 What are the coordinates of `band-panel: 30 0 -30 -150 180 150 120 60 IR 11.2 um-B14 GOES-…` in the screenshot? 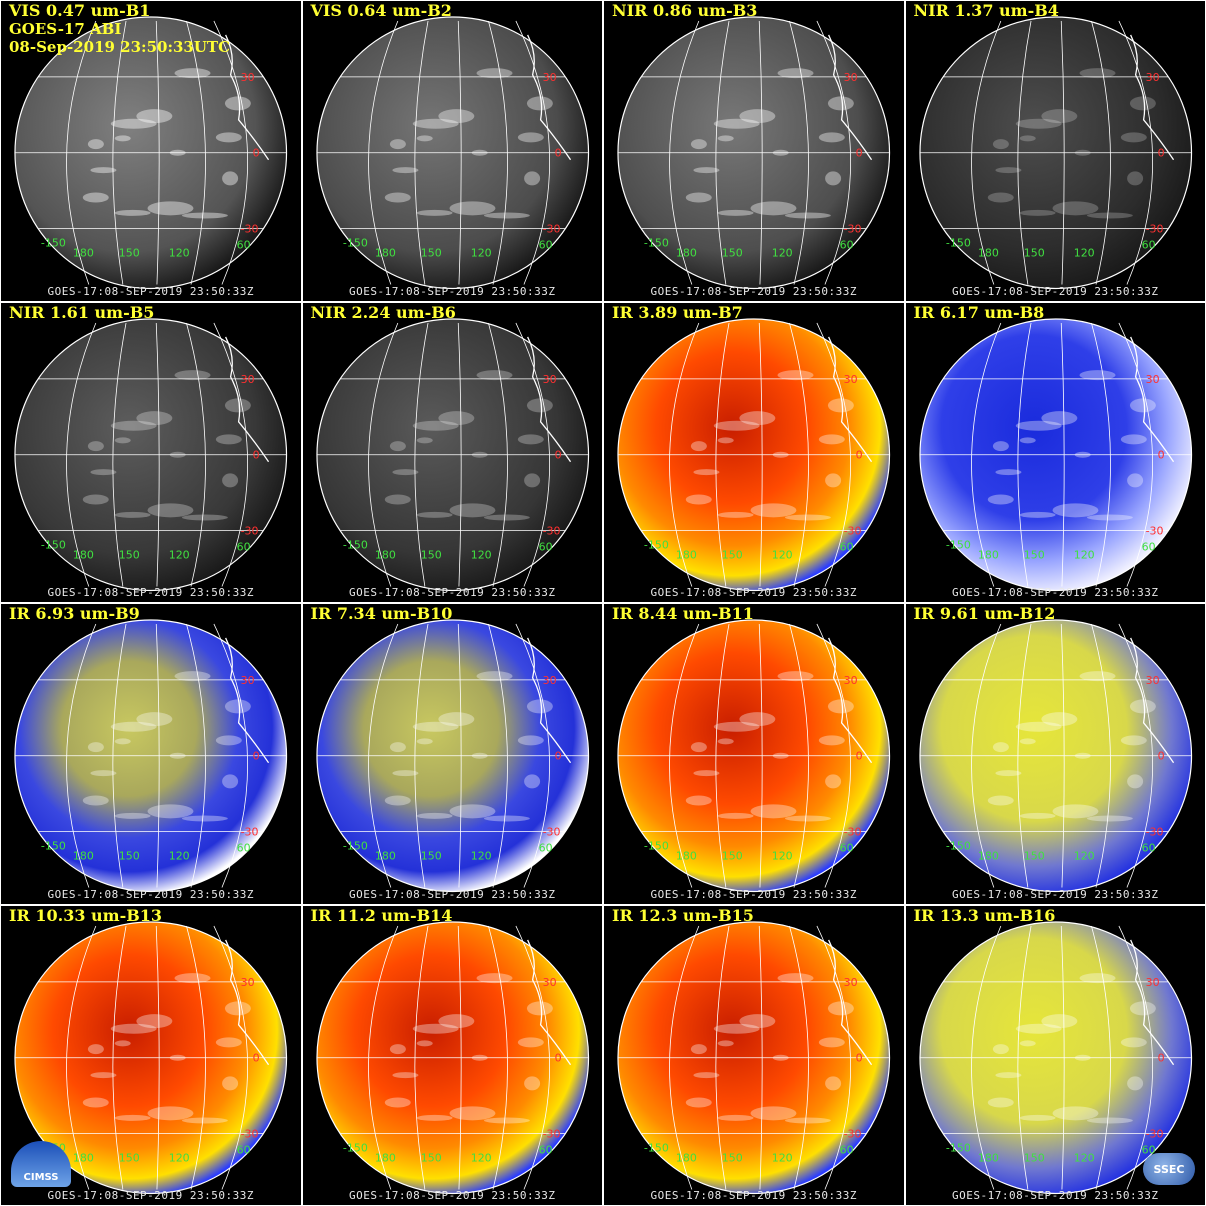 It's located at (452, 1055).